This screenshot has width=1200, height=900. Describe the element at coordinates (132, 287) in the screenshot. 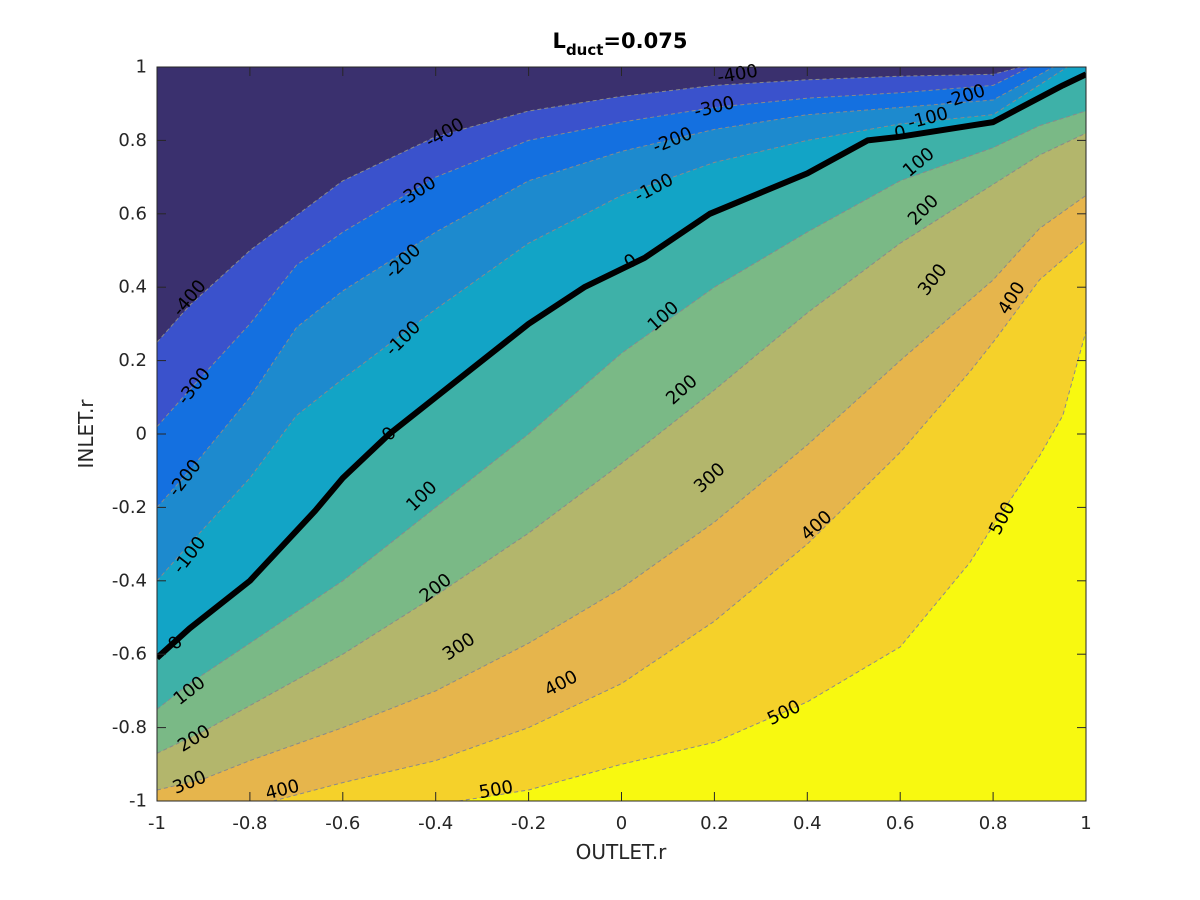

I see `y-tick-label: 0.4` at that location.